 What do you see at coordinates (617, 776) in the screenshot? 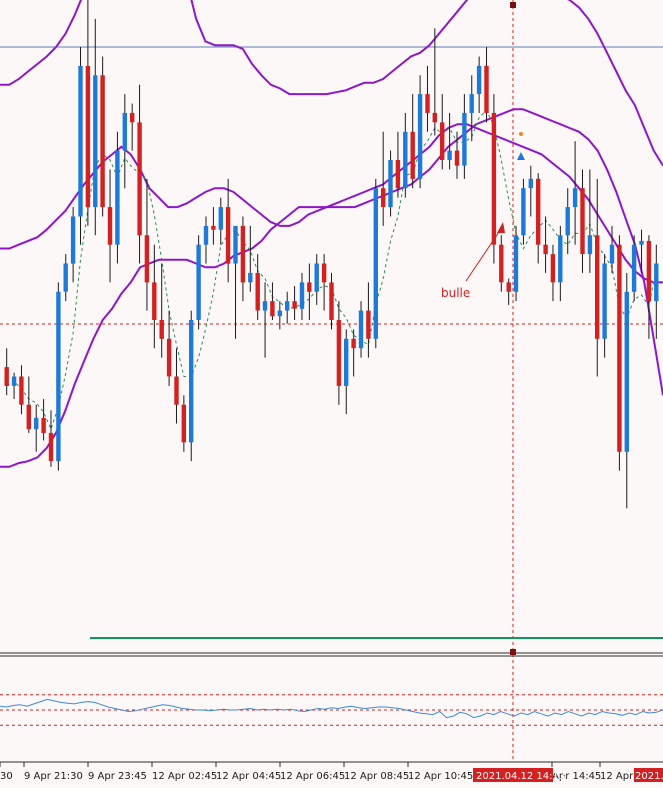
I see `time-label: 12 Apr` at bounding box center [617, 776].